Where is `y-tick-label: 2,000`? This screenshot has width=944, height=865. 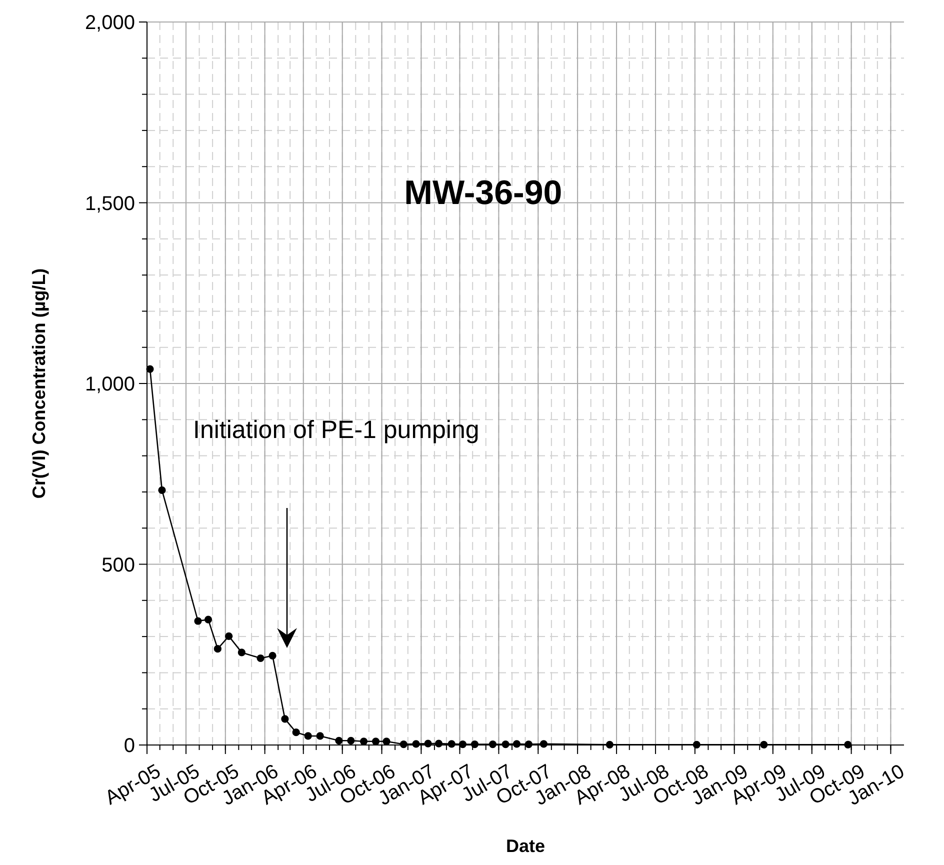 y-tick-label: 2,000 is located at coordinates (109, 23).